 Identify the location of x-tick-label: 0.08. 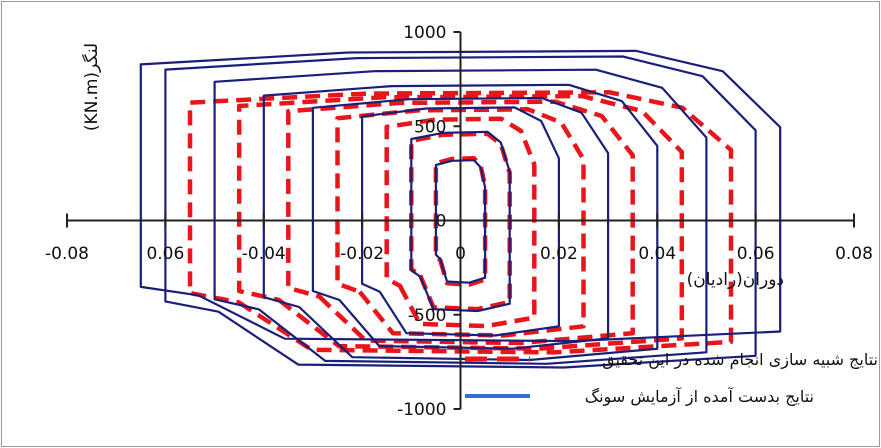
(854, 254).